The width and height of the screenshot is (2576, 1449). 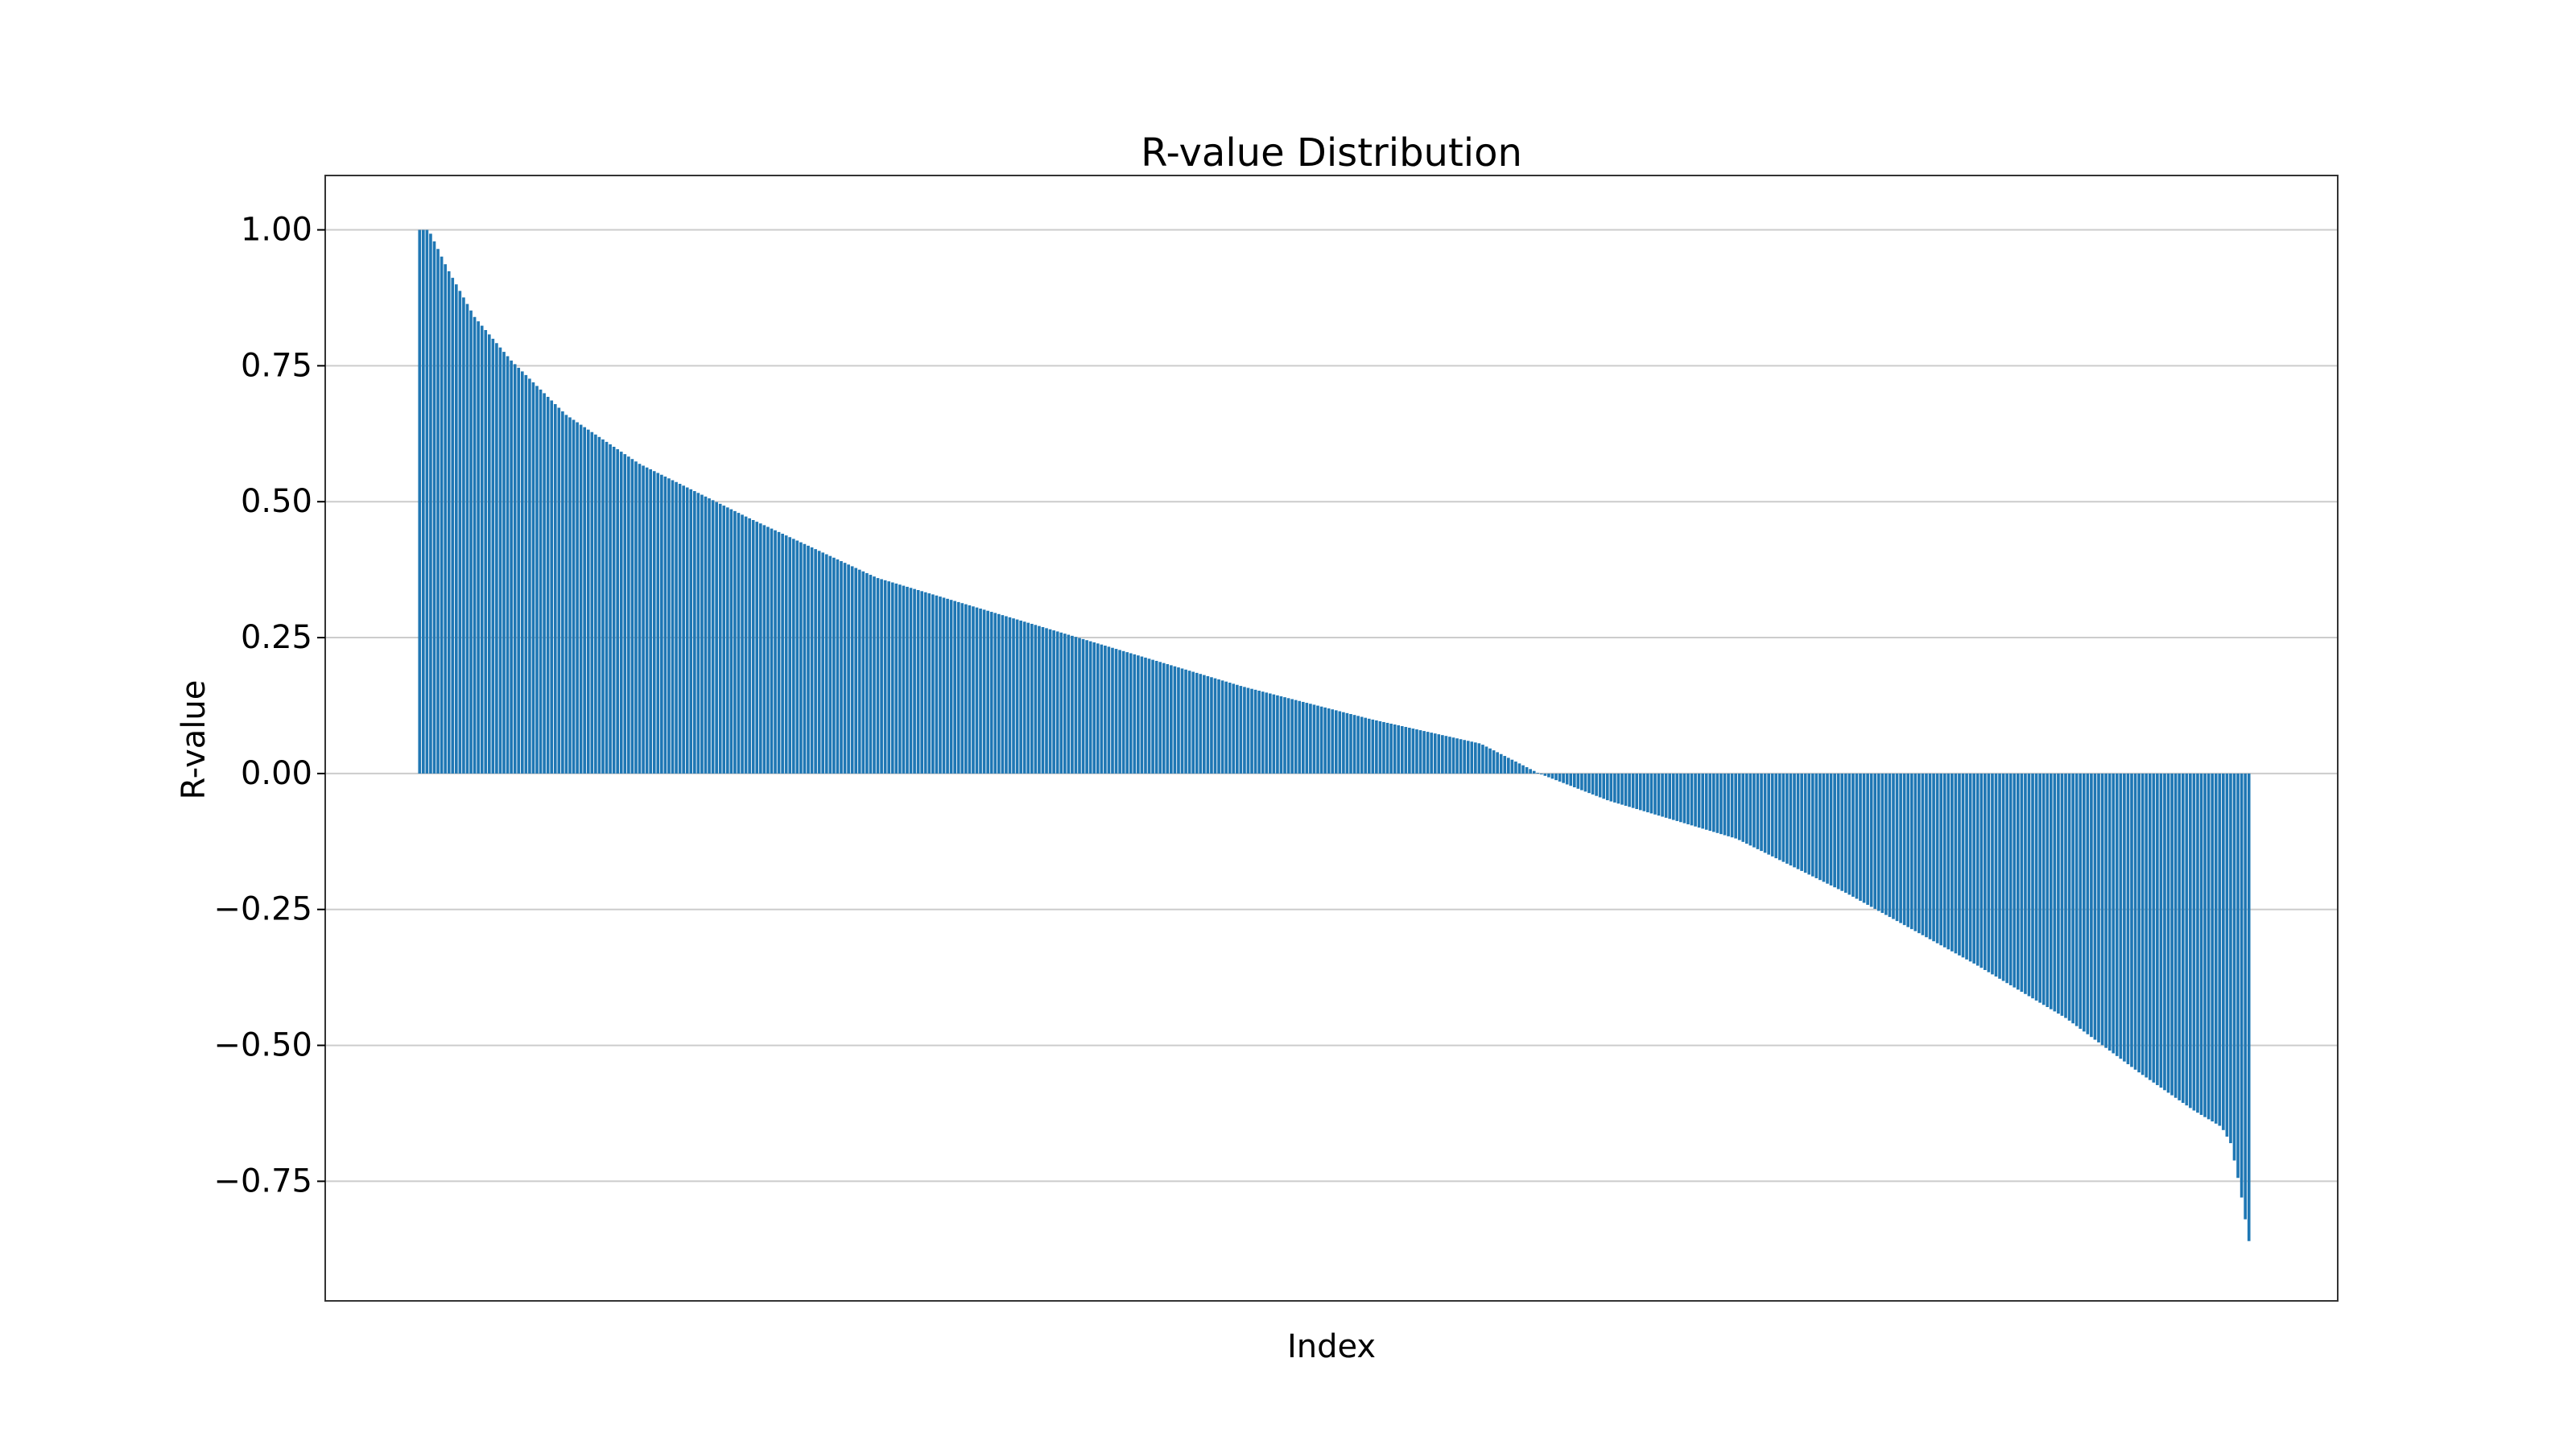 I want to click on chart-title: R-value Distribution, so click(x=1331, y=152).